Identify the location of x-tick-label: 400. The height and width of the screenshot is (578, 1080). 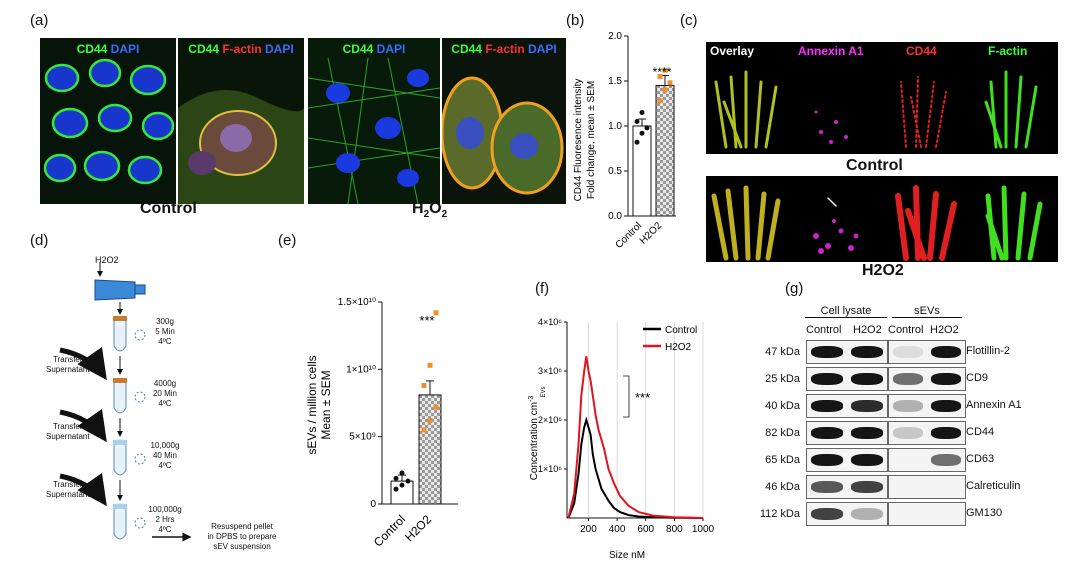
(617, 529).